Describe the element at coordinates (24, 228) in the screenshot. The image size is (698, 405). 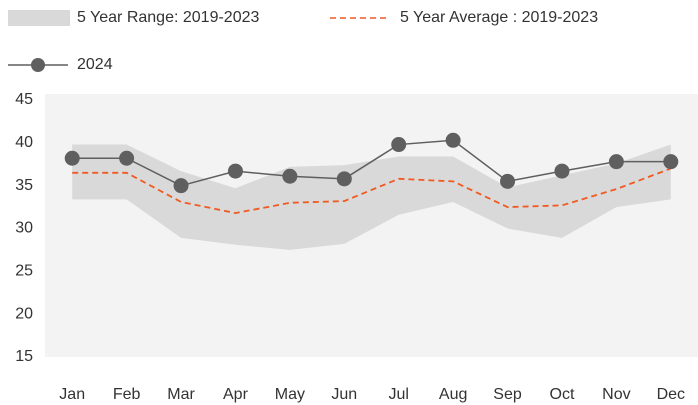
I see `y-tick-label: 30` at that location.